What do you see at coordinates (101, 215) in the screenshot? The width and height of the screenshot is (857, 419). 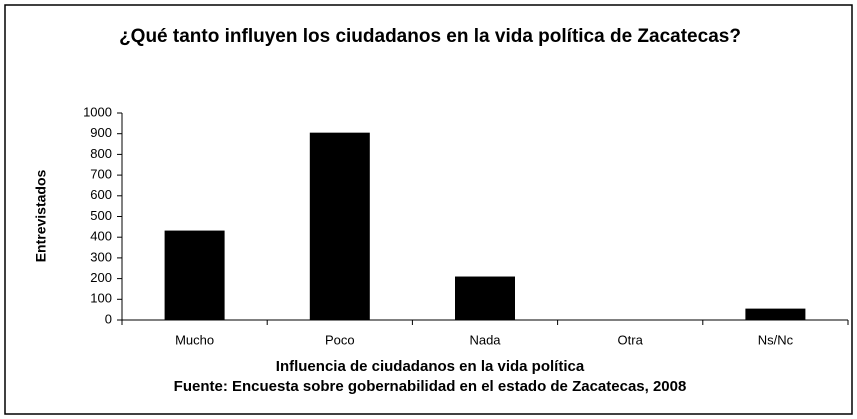 I see `y-tick-label: 500` at bounding box center [101, 215].